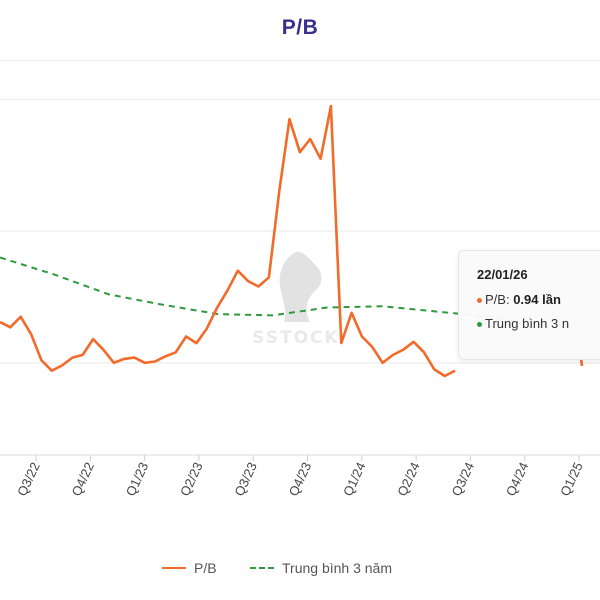 The image size is (600, 600). I want to click on x-tick-label-7: Q2/24, so click(408, 479).